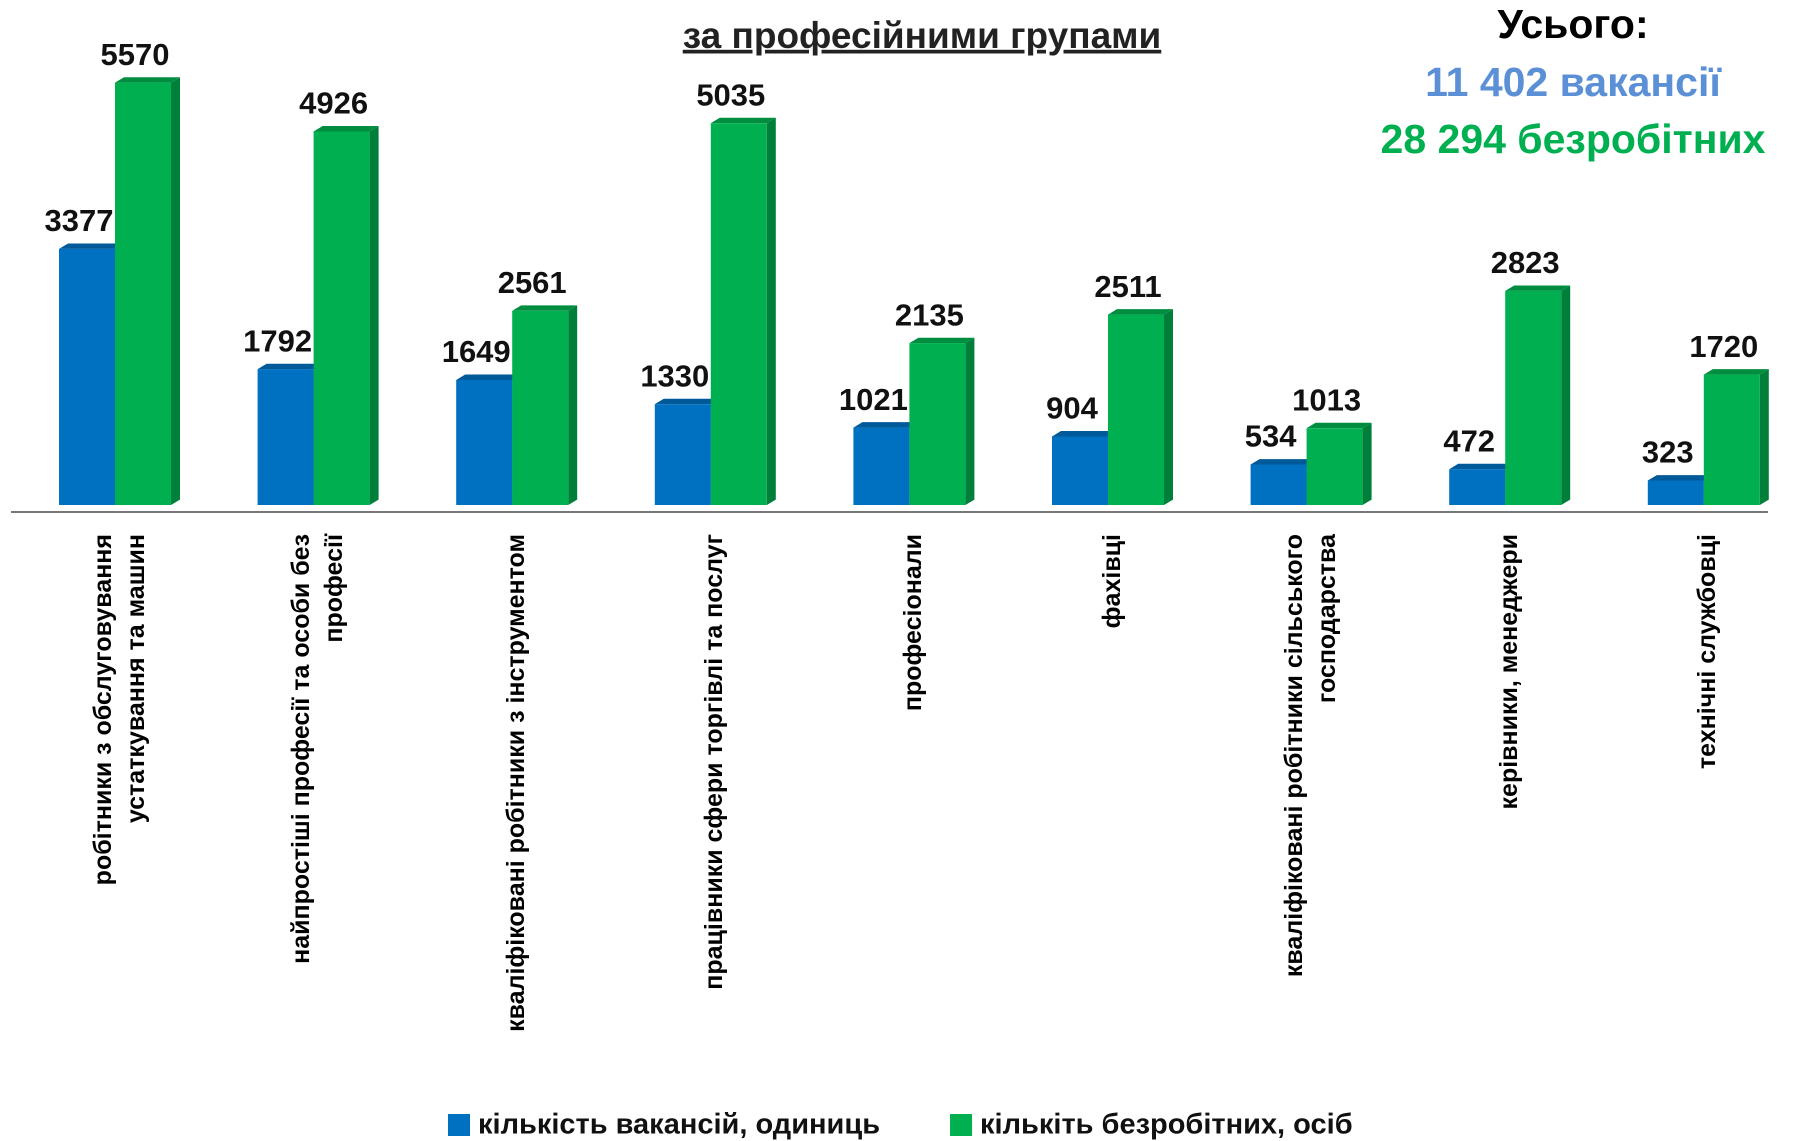 This screenshot has width=1798, height=1141. Describe the element at coordinates (333, 103) in the screenshot. I see `data-label: 4926` at that location.